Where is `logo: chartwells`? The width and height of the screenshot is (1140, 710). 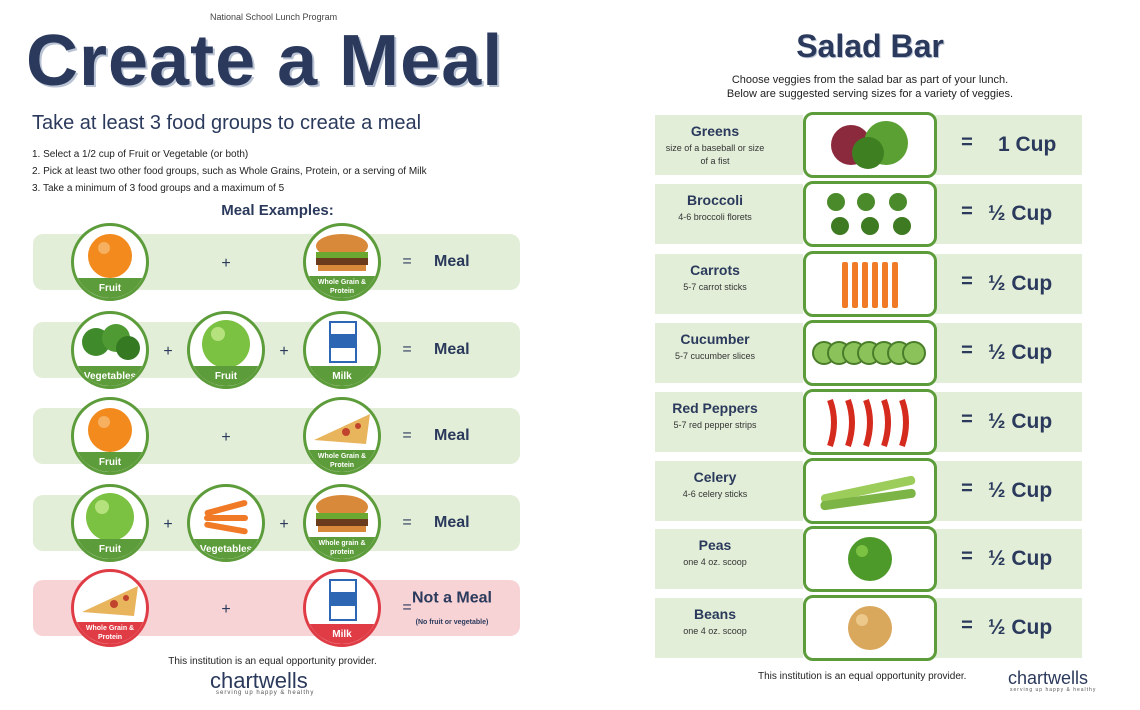 logo: chartwells is located at coordinates (1048, 678).